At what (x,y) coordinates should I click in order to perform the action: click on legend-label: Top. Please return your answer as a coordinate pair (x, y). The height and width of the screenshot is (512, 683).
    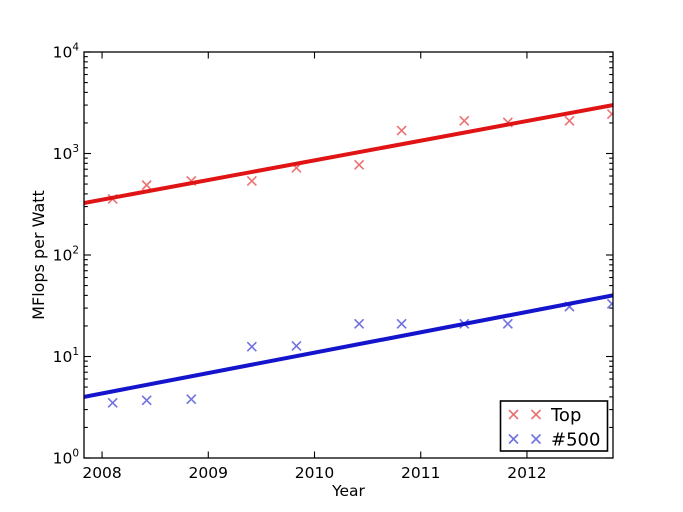
    Looking at the image, I should click on (565, 415).